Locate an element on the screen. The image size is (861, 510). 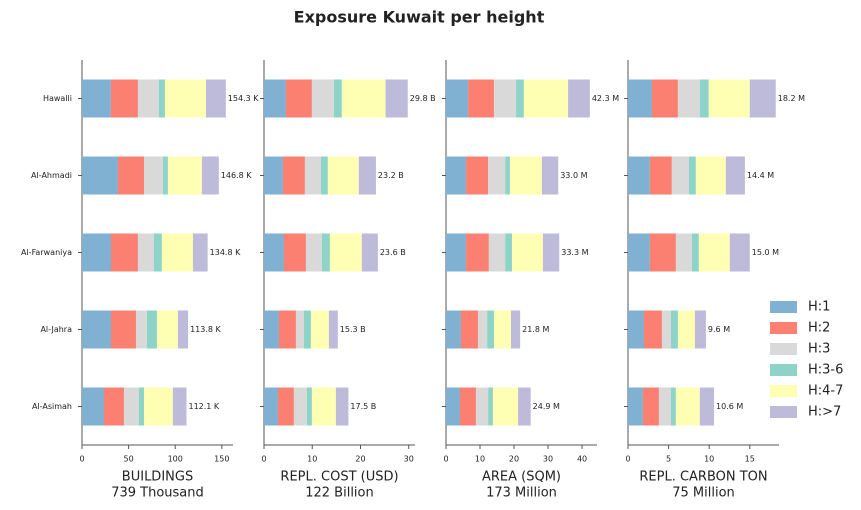
x-axis-sublabel: 75 Million is located at coordinates (703, 493).